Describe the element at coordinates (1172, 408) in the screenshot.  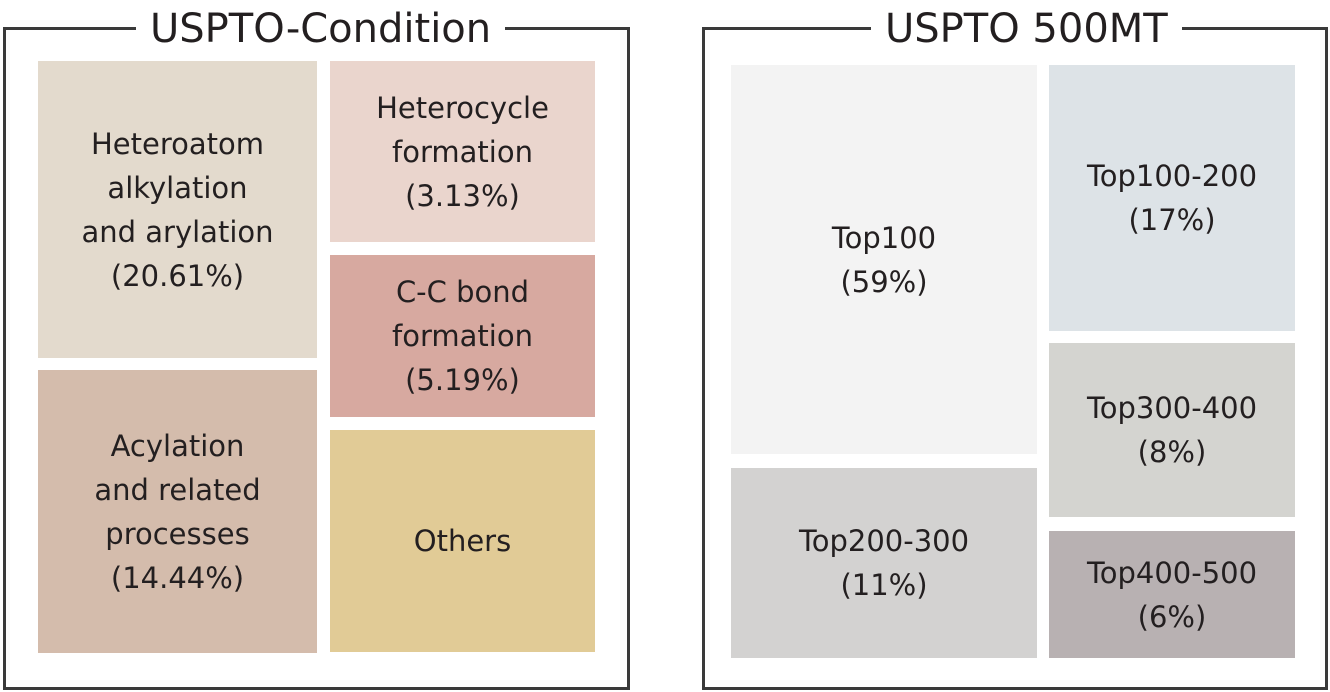
I see `tile-label-line: Top300-400` at that location.